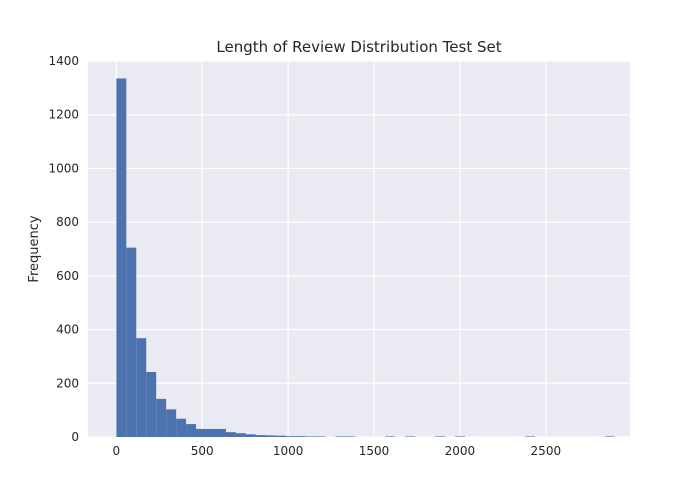 The image size is (700, 500). Describe the element at coordinates (75, 437) in the screenshot. I see `y-tick-label: 0` at that location.